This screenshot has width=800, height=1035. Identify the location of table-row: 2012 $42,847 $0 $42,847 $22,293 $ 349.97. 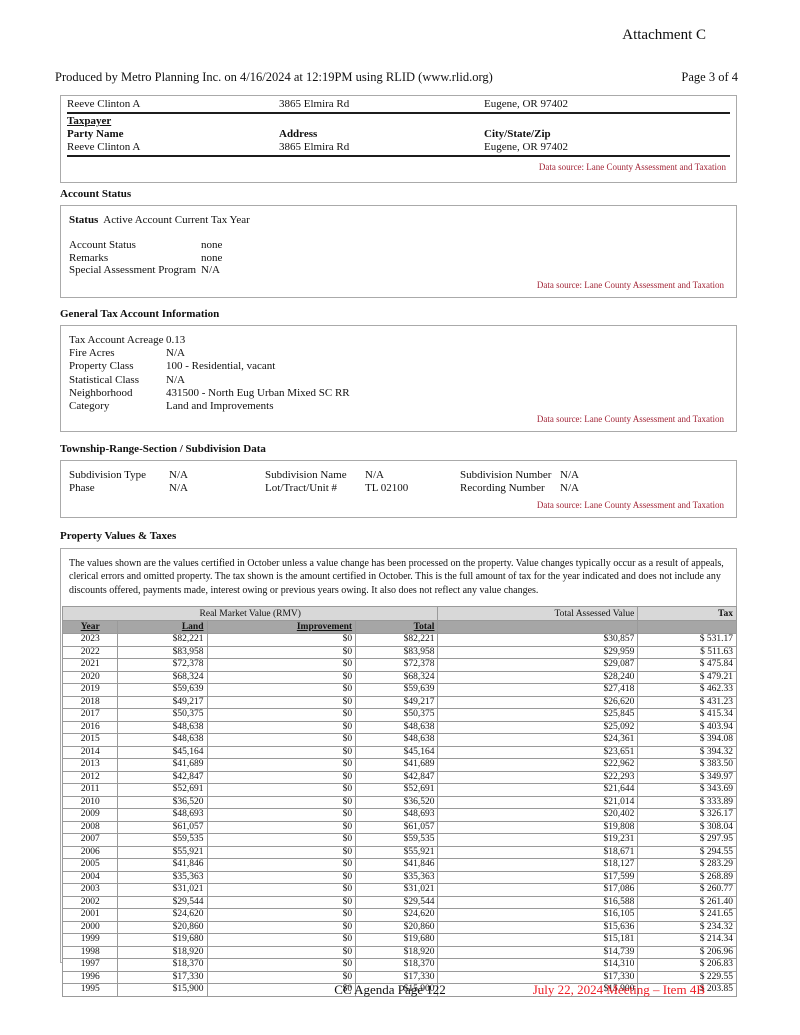
(399, 777).